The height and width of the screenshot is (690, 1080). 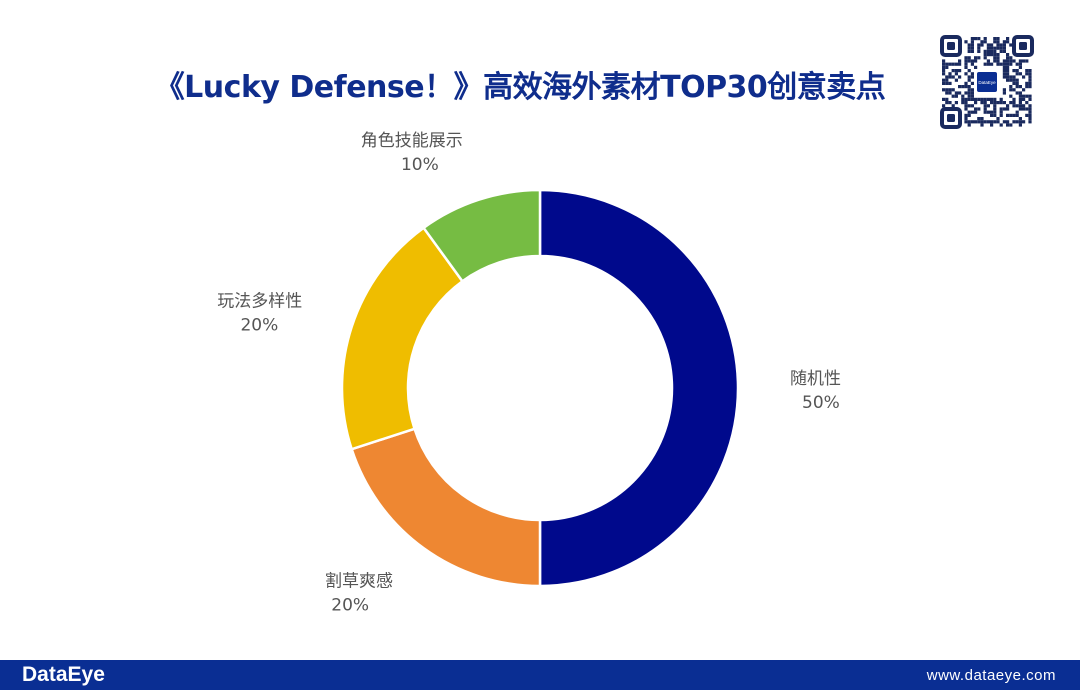 I want to click on slice-label-0: 随机性, so click(x=815, y=379).